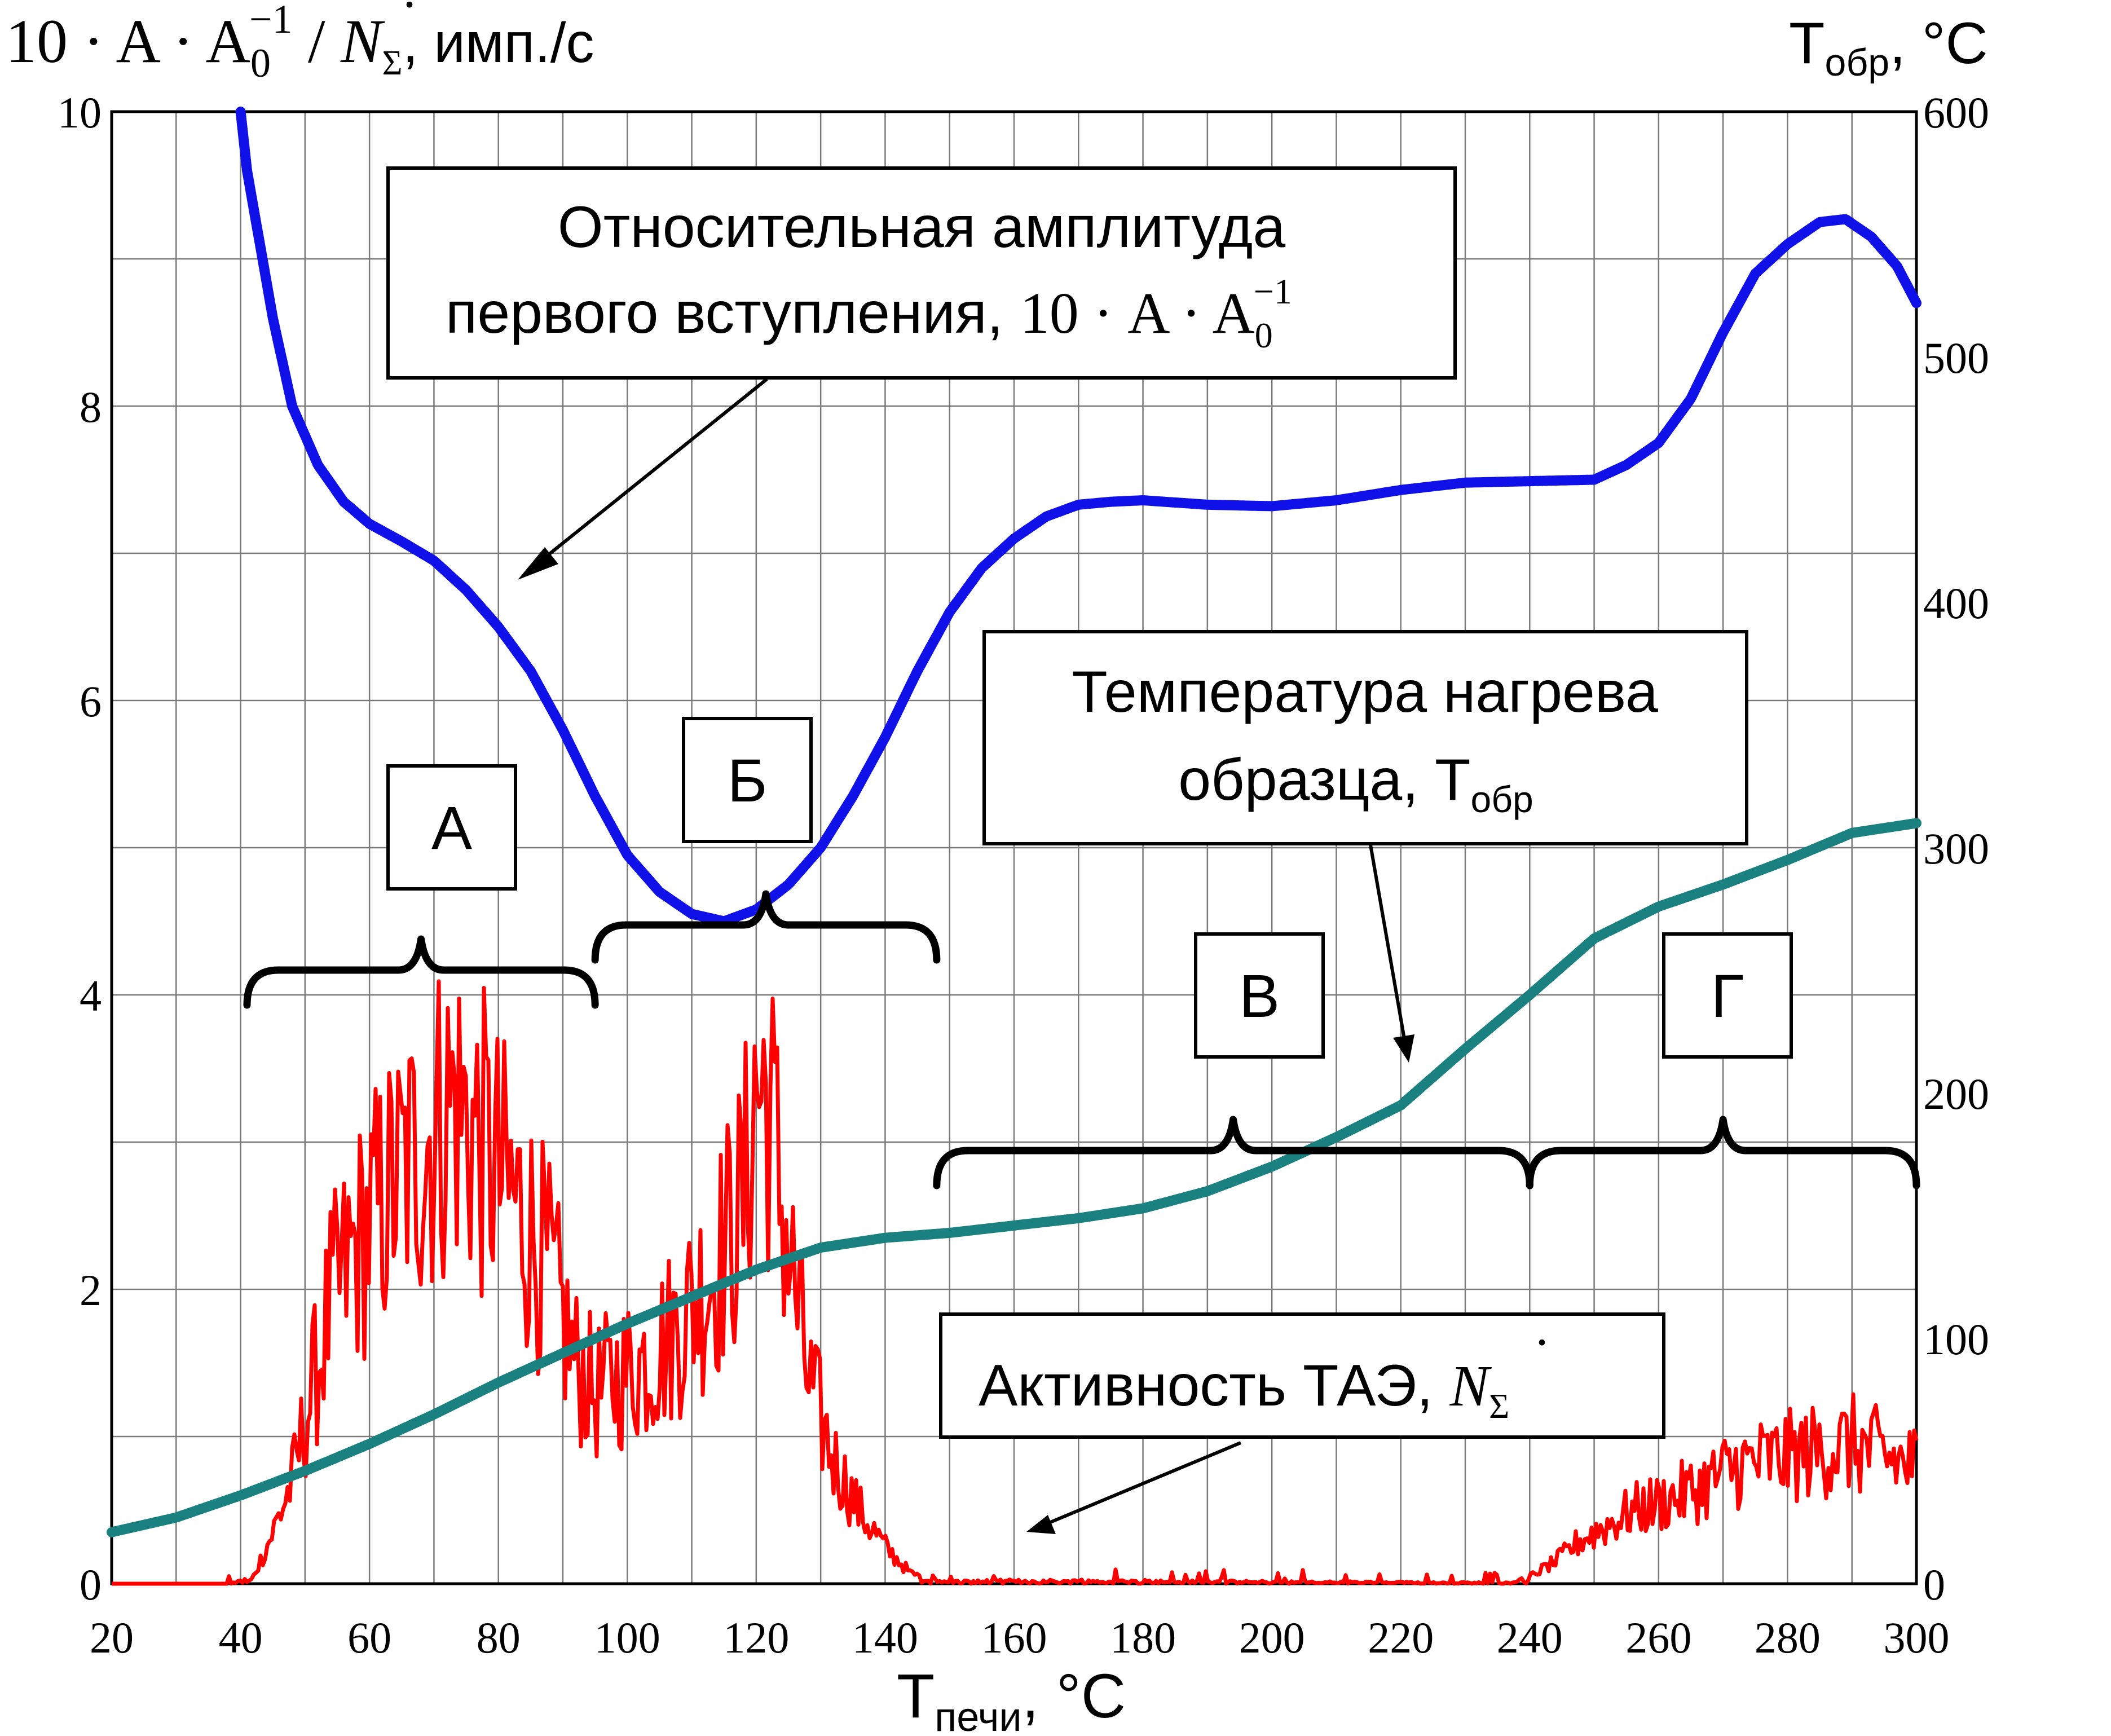  Describe the element at coordinates (1365, 846) in the screenshot. I see `temperature-annotation: Температура нагрева образца, Tобр` at that location.